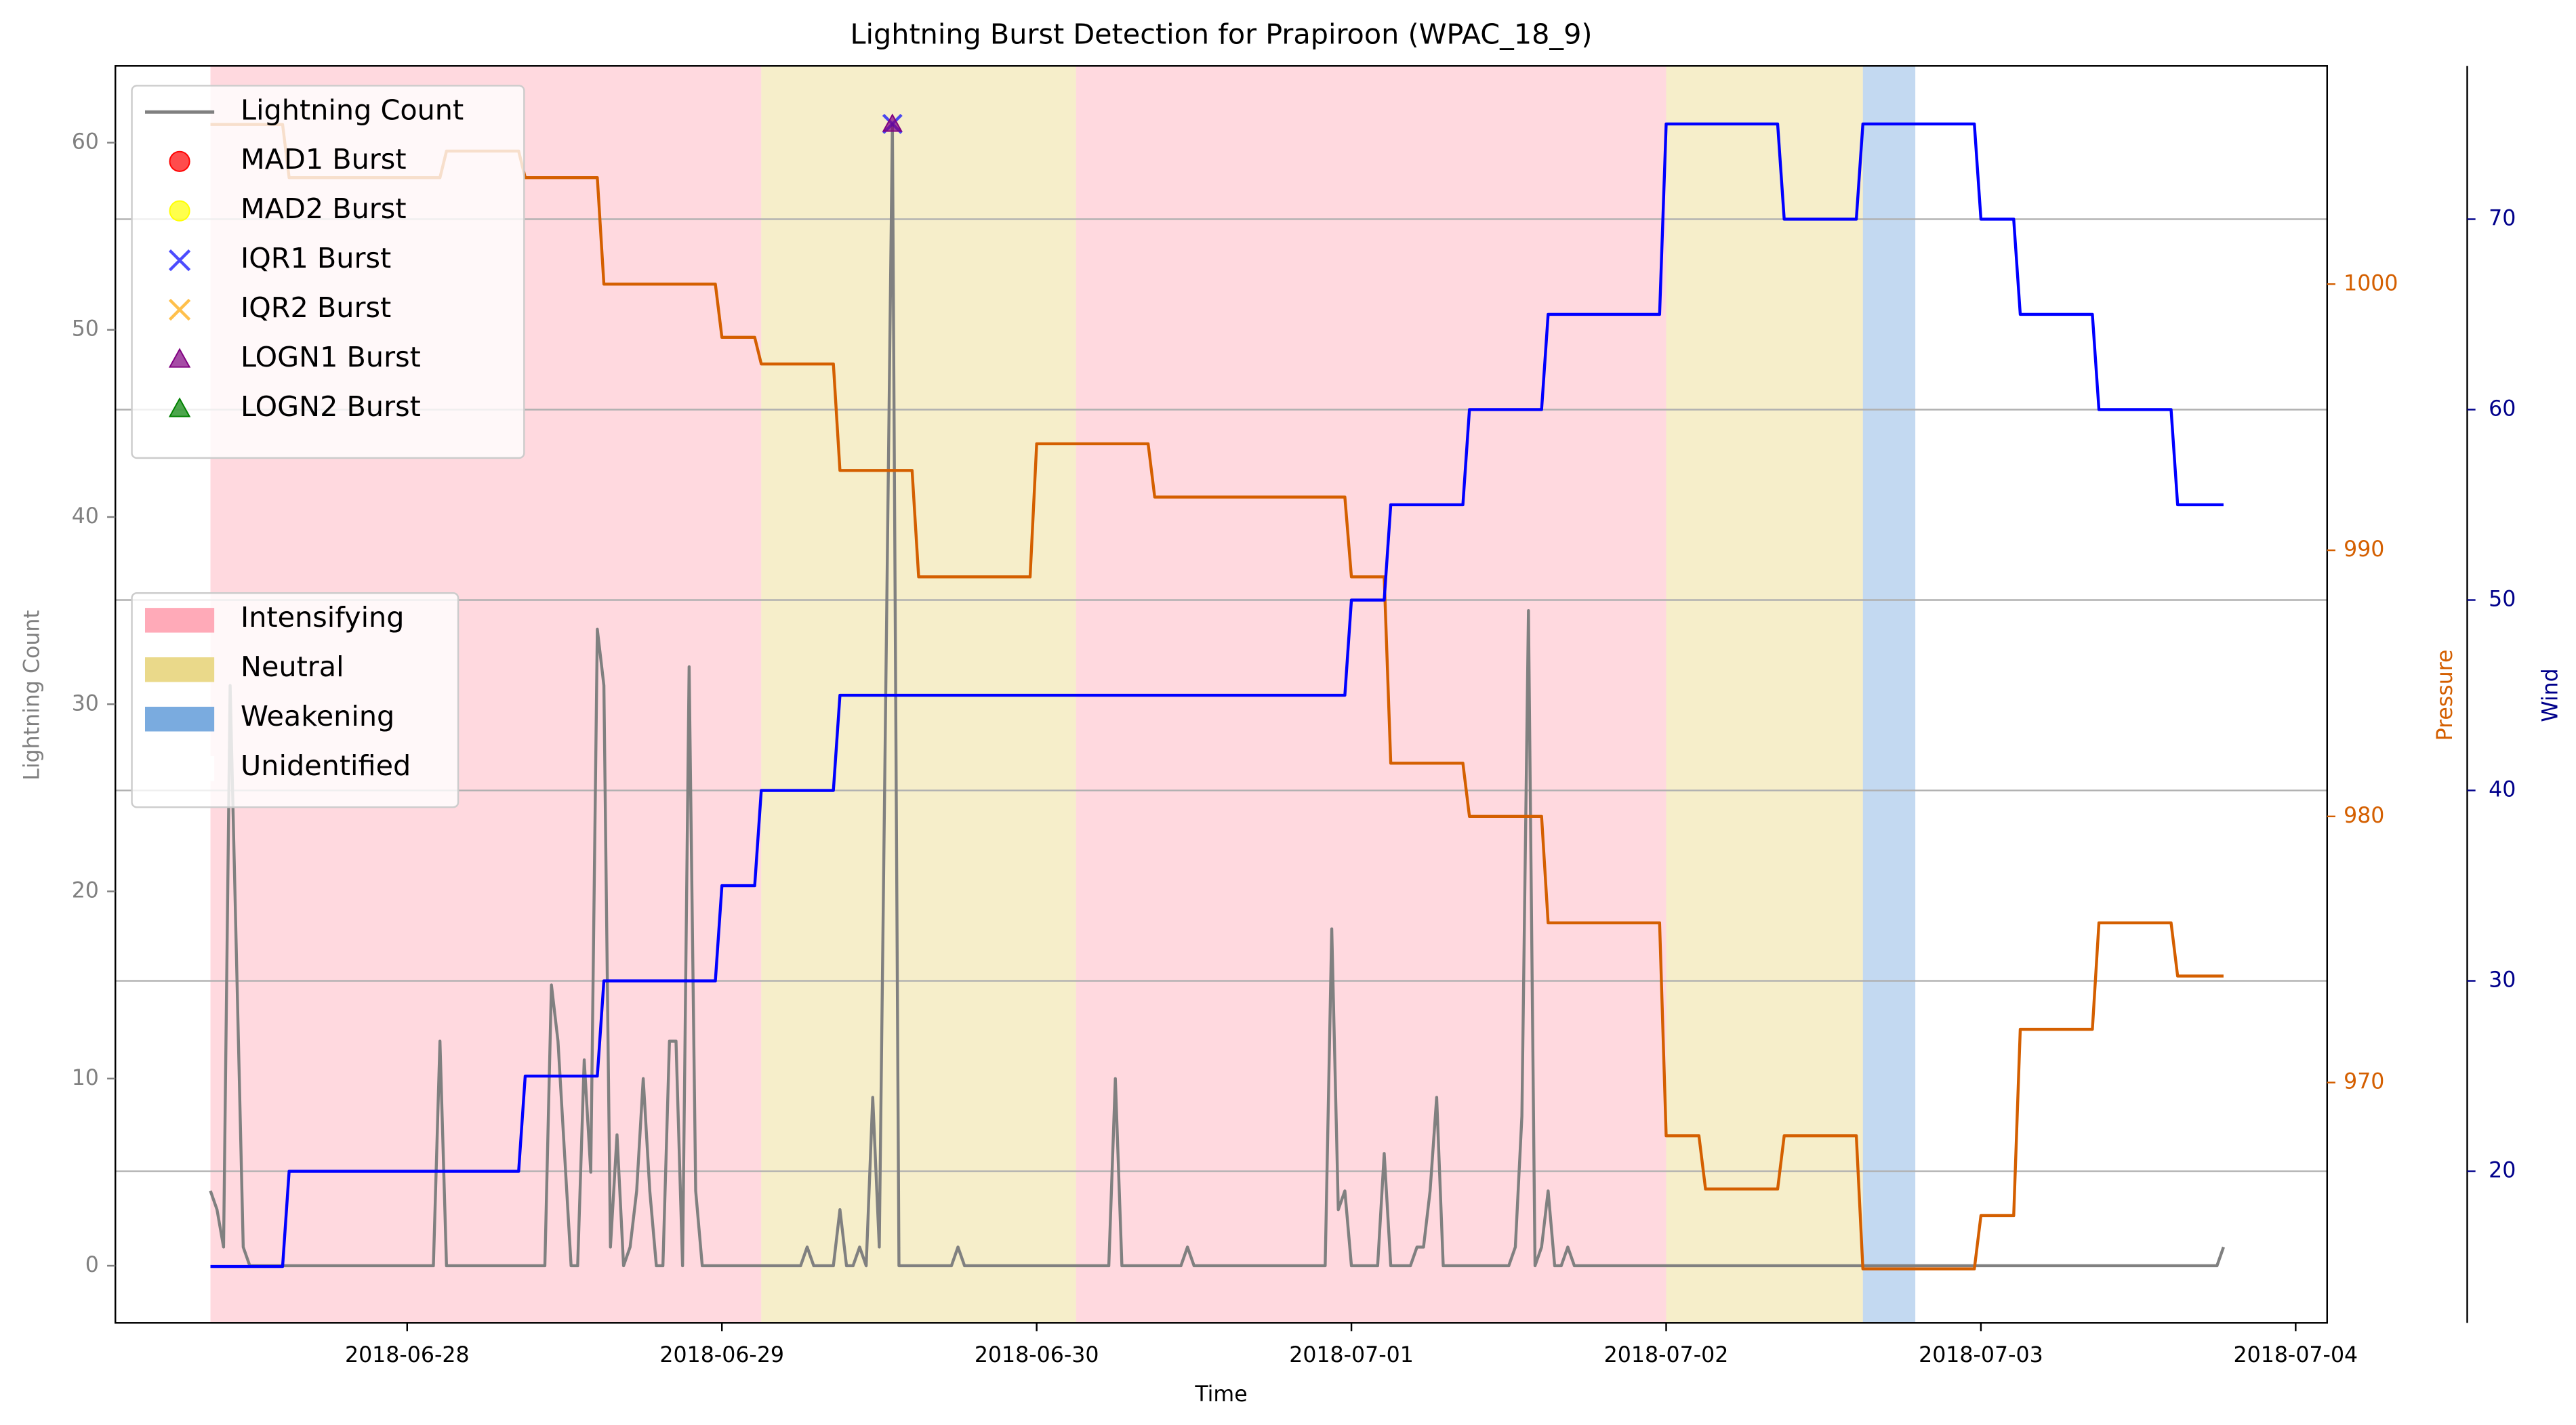  Describe the element at coordinates (324, 208) in the screenshot. I see `legend-label: MAD2 Burst` at that location.